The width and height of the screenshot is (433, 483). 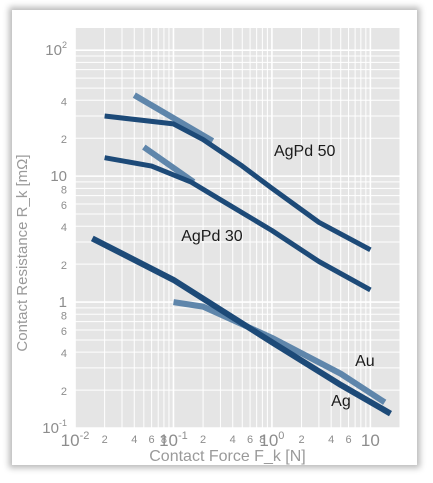 I want to click on annotation-label: AgPd 30, so click(x=211, y=236).